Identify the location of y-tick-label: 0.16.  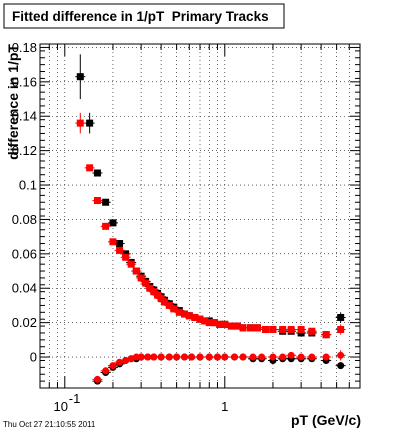
(24, 81).